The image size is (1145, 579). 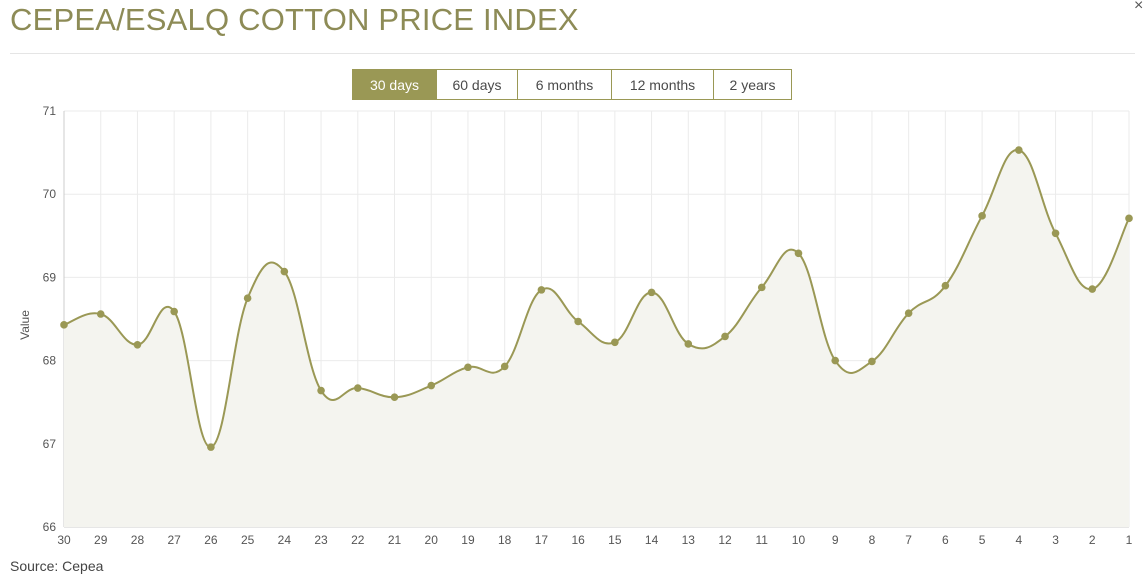 I want to click on x-tick-label: 3, so click(x=1055, y=540).